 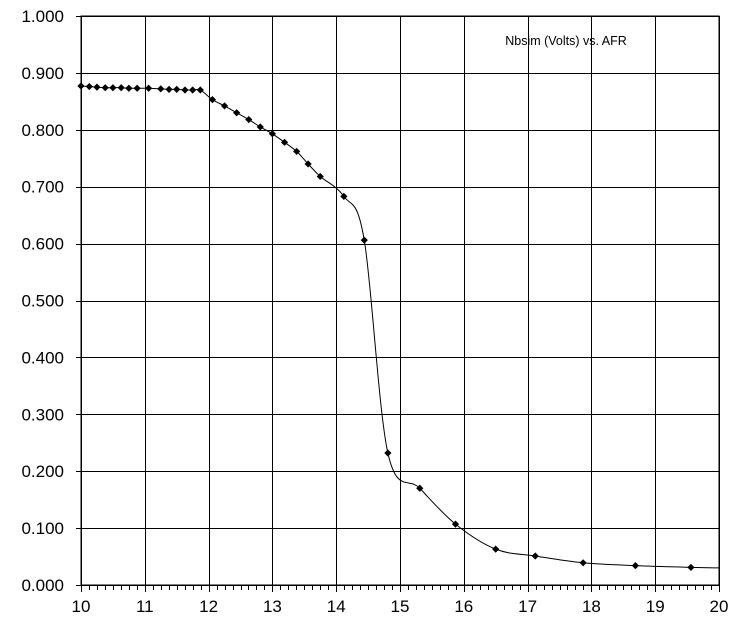 What do you see at coordinates (145, 606) in the screenshot?
I see `x-tick-label: 11` at bounding box center [145, 606].